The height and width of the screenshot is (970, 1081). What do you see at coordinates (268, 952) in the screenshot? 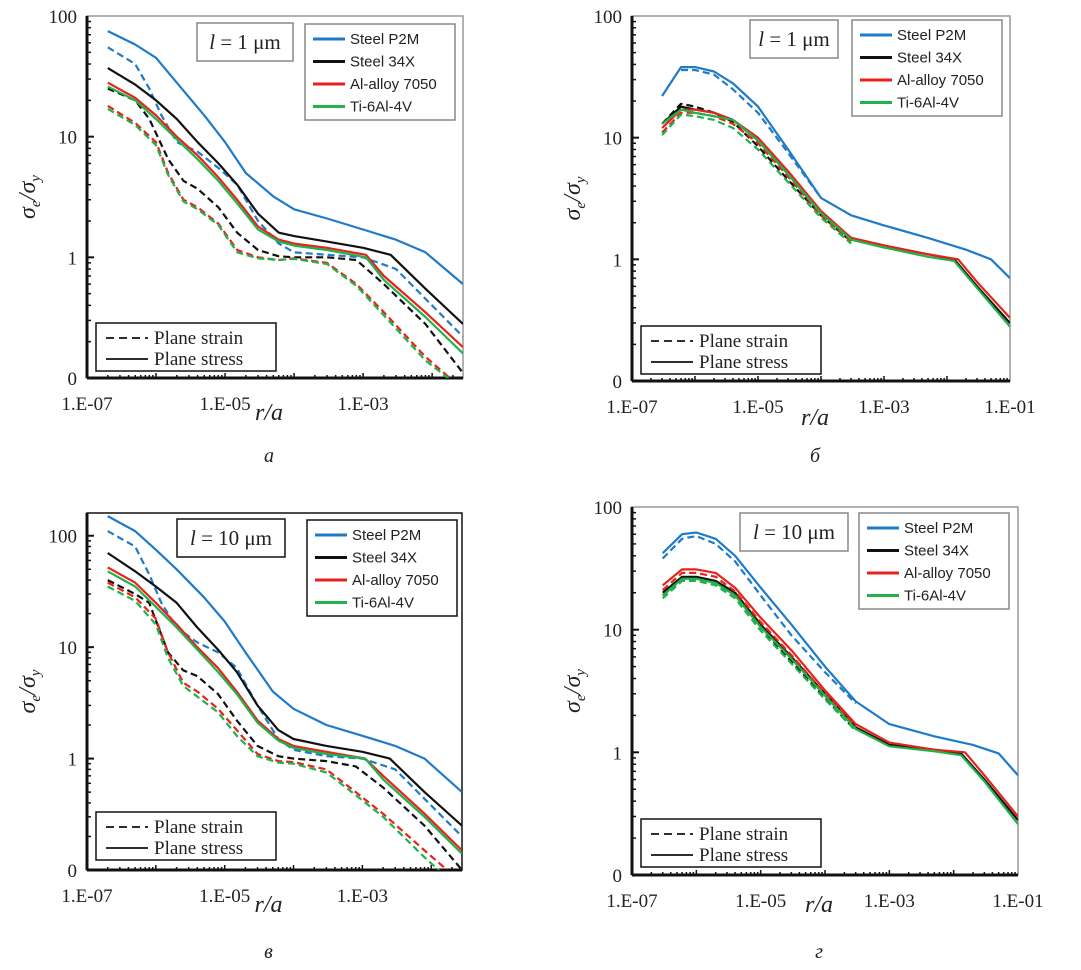
I see `panel-letter: в` at bounding box center [268, 952].